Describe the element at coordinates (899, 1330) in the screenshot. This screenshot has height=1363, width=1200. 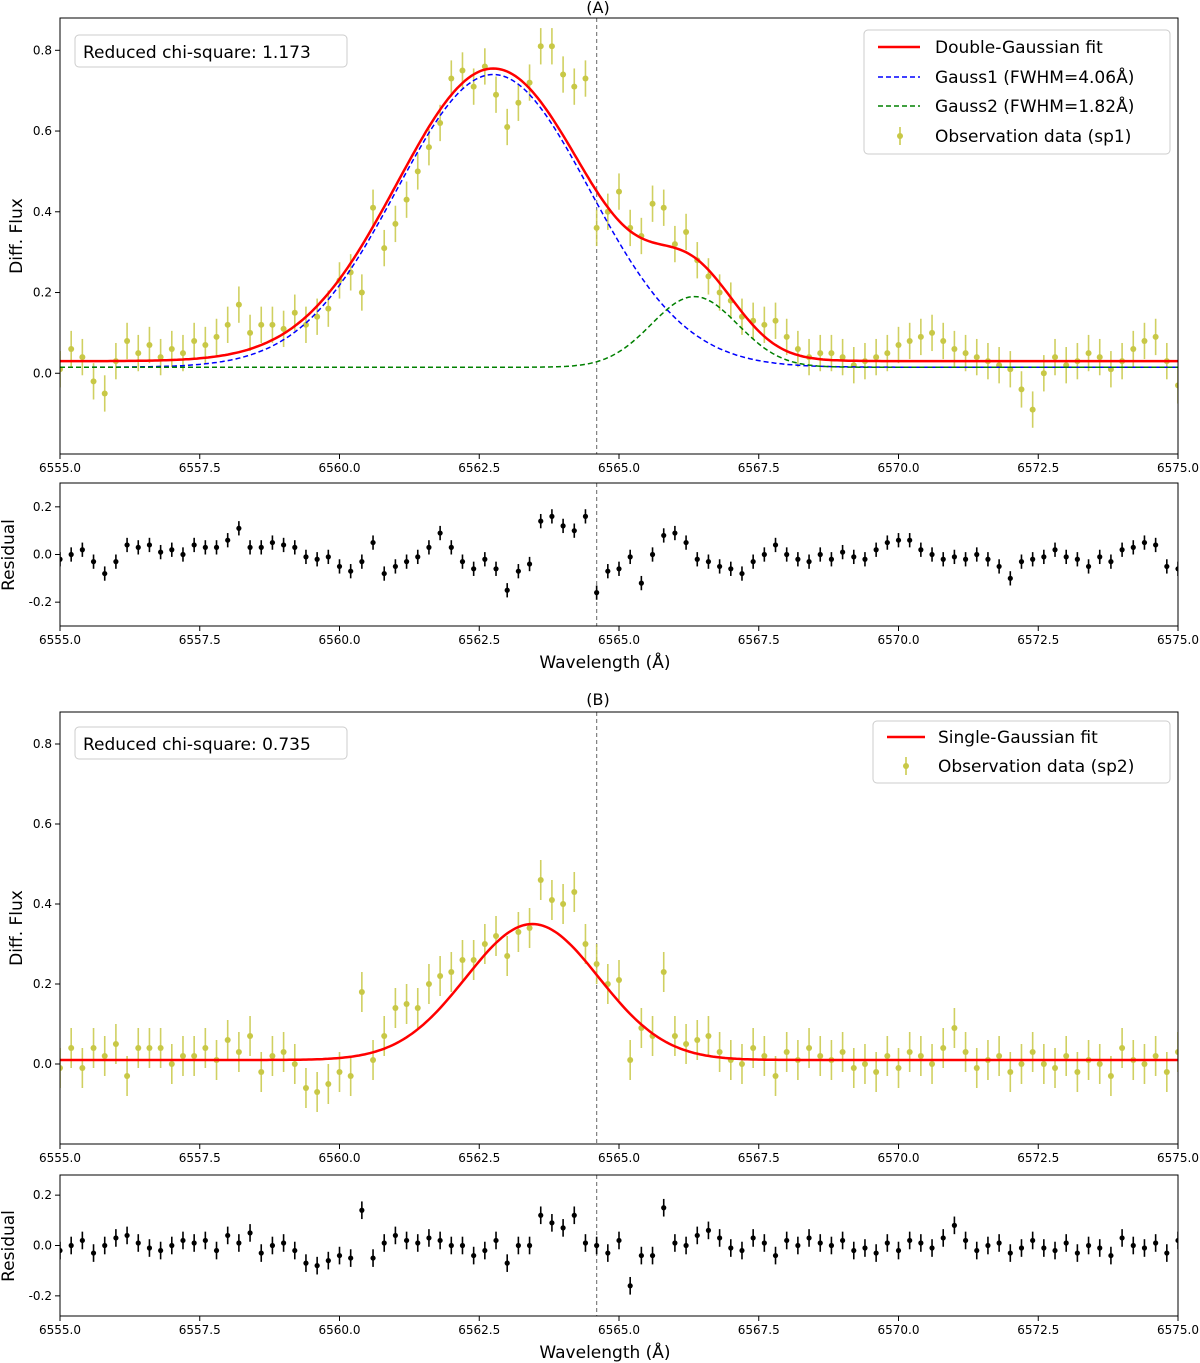
I see `res-1-xtick-label: 6570.0` at that location.